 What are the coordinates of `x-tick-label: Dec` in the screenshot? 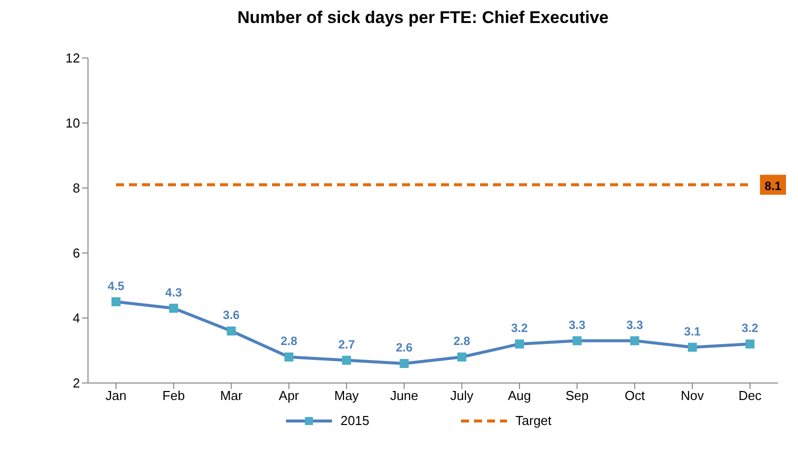 It's located at (750, 396).